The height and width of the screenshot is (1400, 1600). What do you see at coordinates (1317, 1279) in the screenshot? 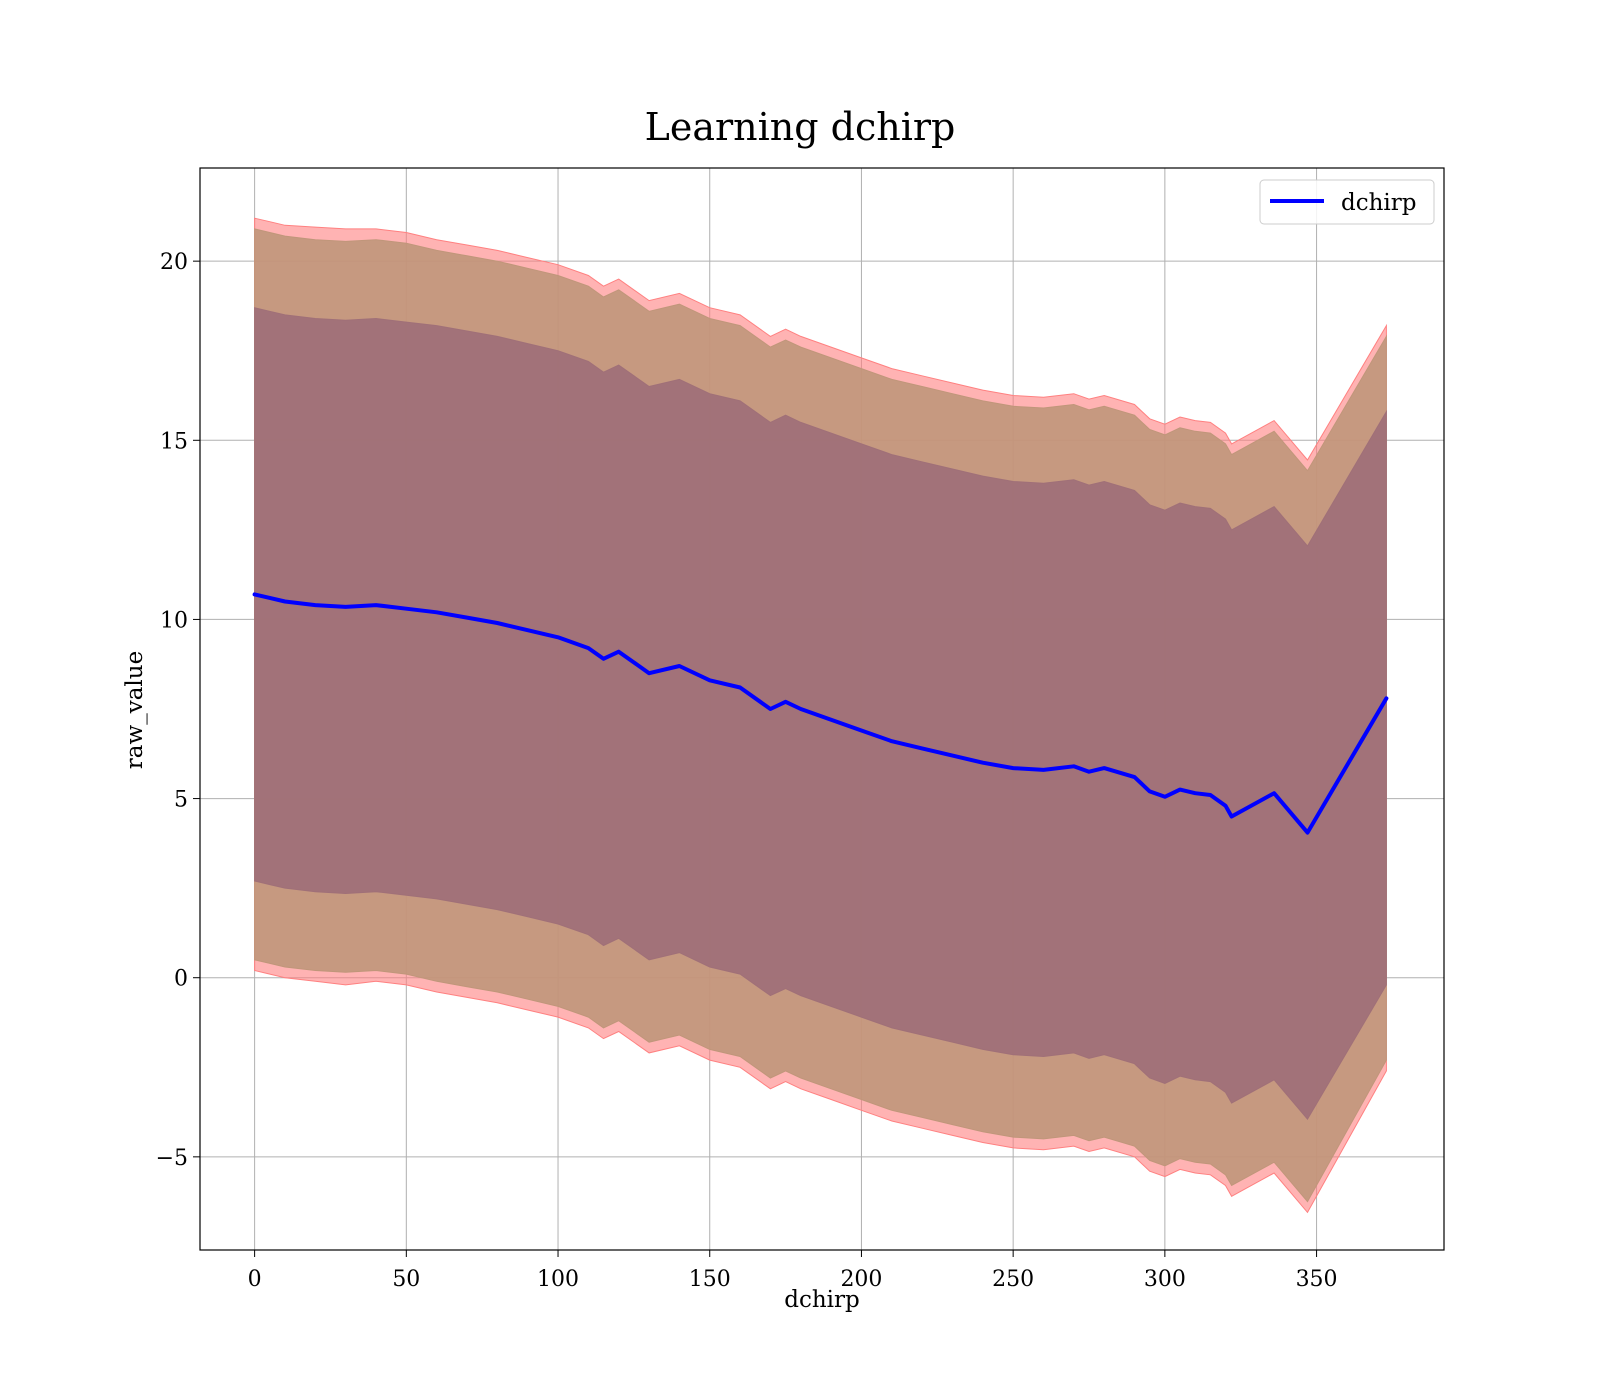
I see `x-tick-label: 350` at bounding box center [1317, 1279].